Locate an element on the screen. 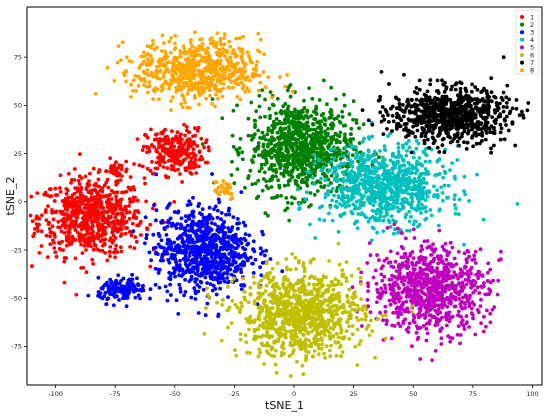 The height and width of the screenshot is (416, 550). series-3-points is located at coordinates (185, 245).